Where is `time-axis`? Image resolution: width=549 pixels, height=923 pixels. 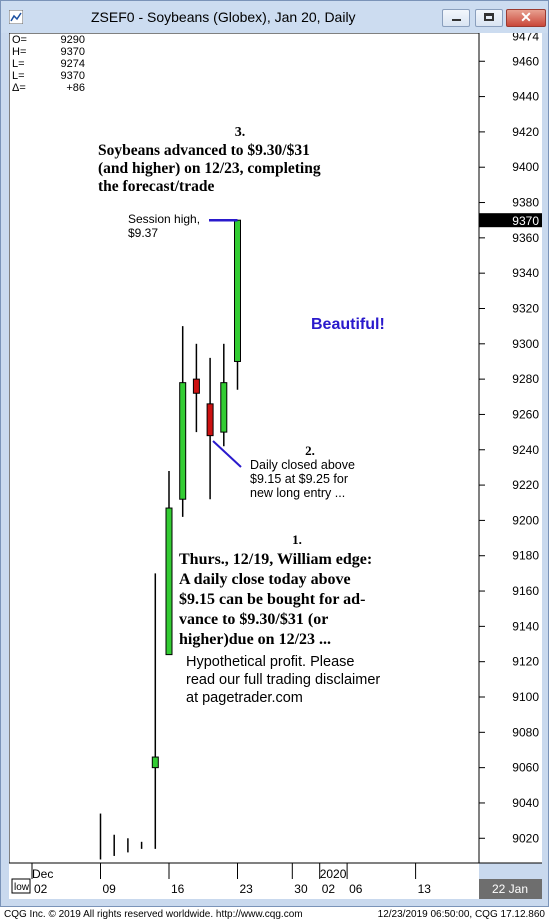 time-axis is located at coordinates (244, 881).